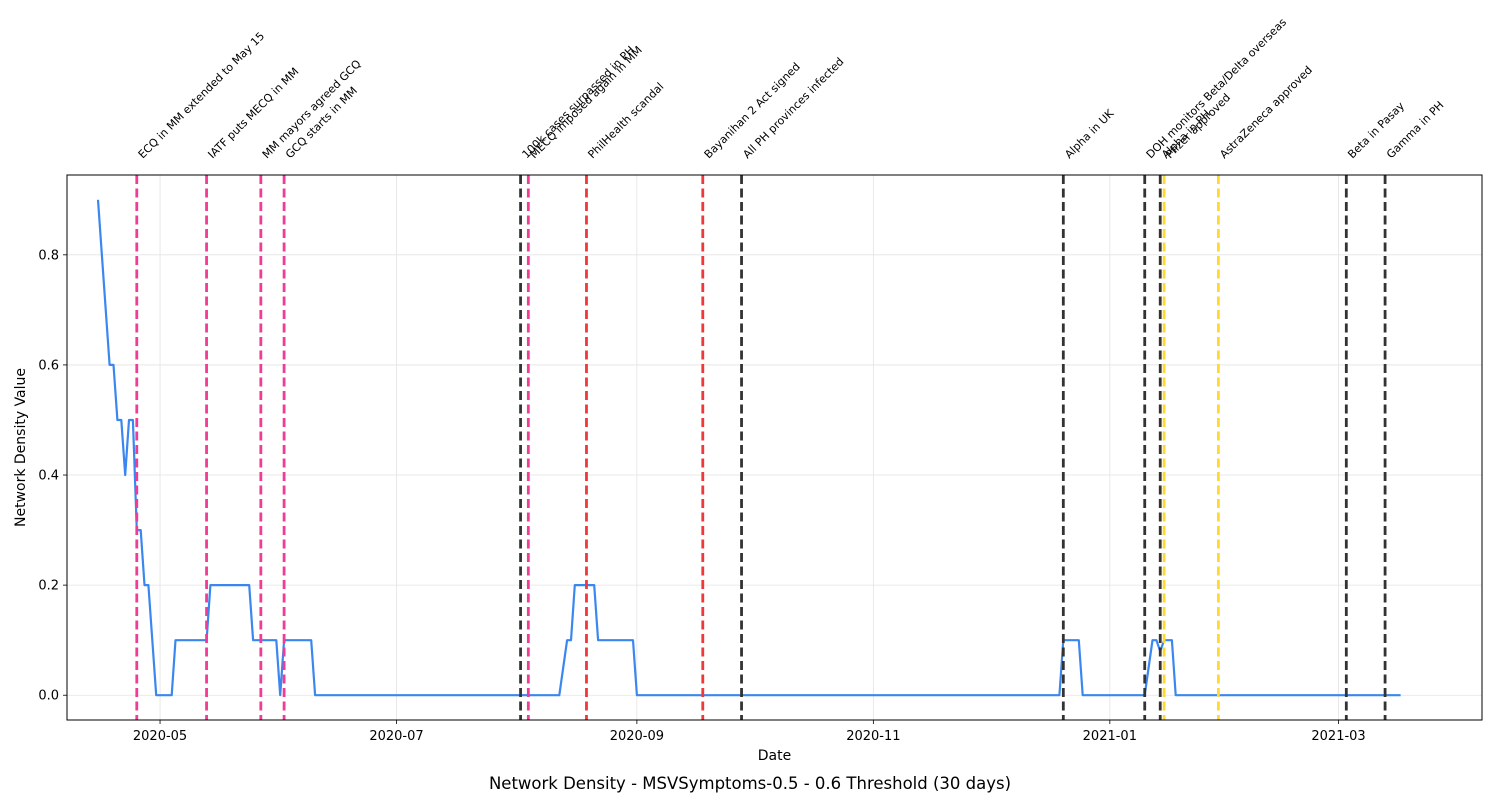  I want to click on x-tick-label: 2020-09, so click(637, 736).